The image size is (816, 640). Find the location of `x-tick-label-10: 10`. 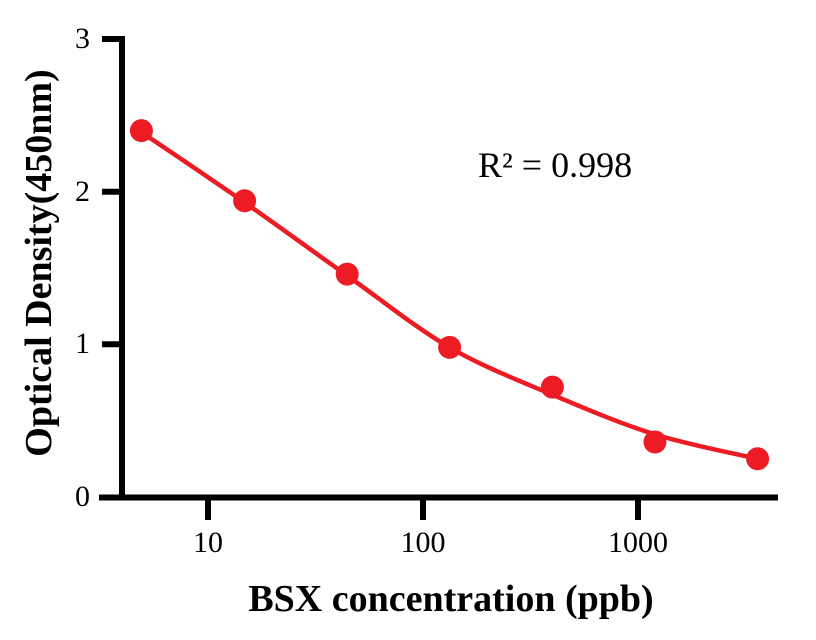

x-tick-label-10: 10 is located at coordinates (208, 542).